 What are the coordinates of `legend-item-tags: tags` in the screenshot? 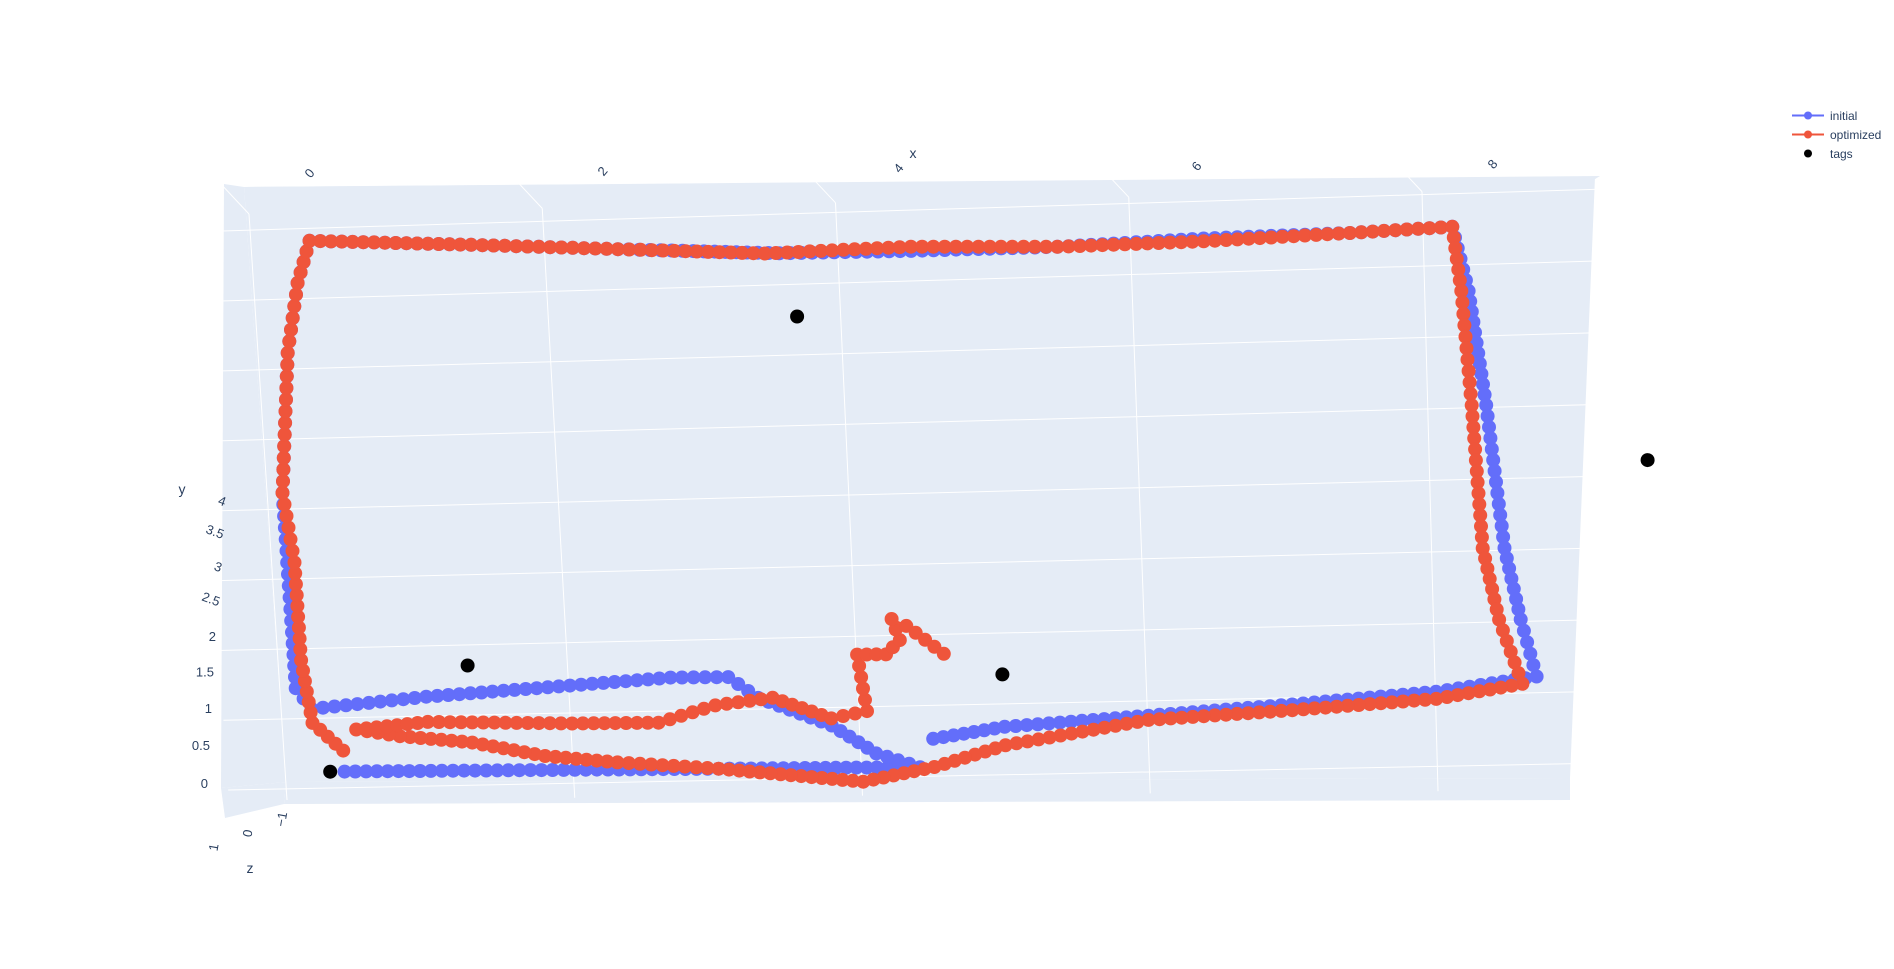 It's located at (1835, 153).